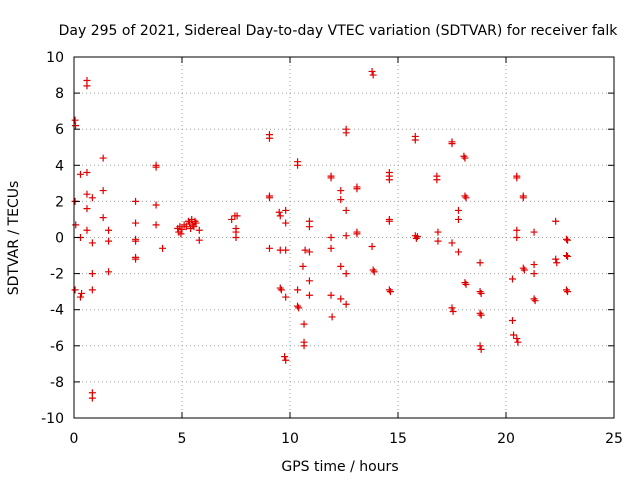 The image size is (640, 480). I want to click on y-tick-label: -2, so click(57, 275).